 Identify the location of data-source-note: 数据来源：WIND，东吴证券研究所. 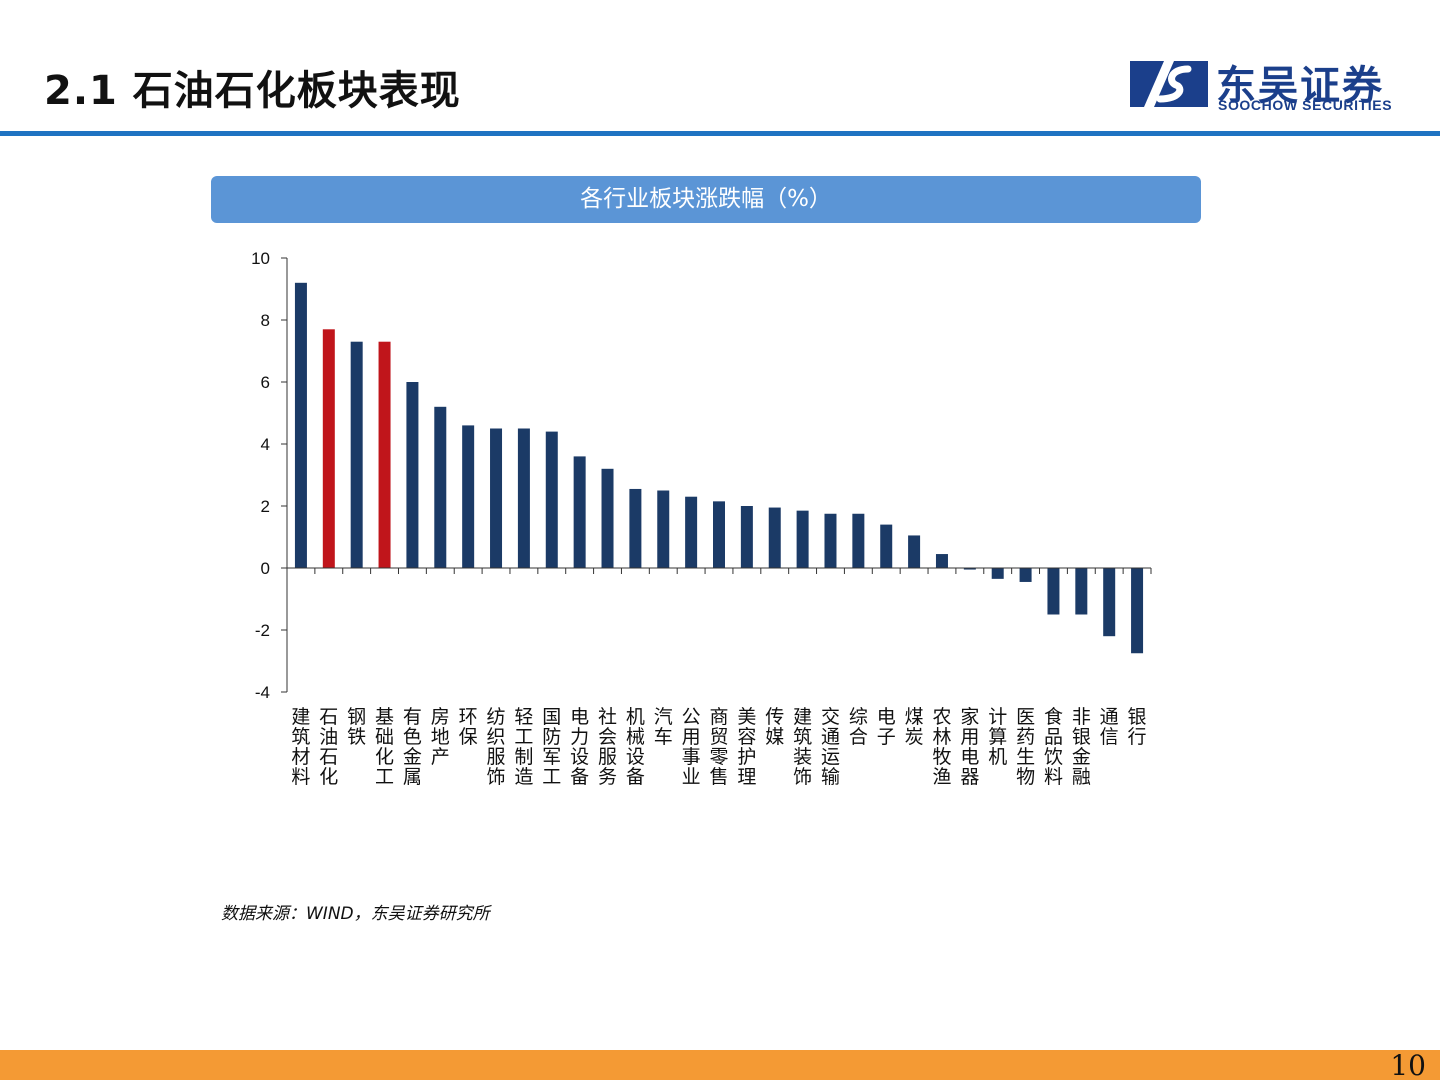
(355, 914).